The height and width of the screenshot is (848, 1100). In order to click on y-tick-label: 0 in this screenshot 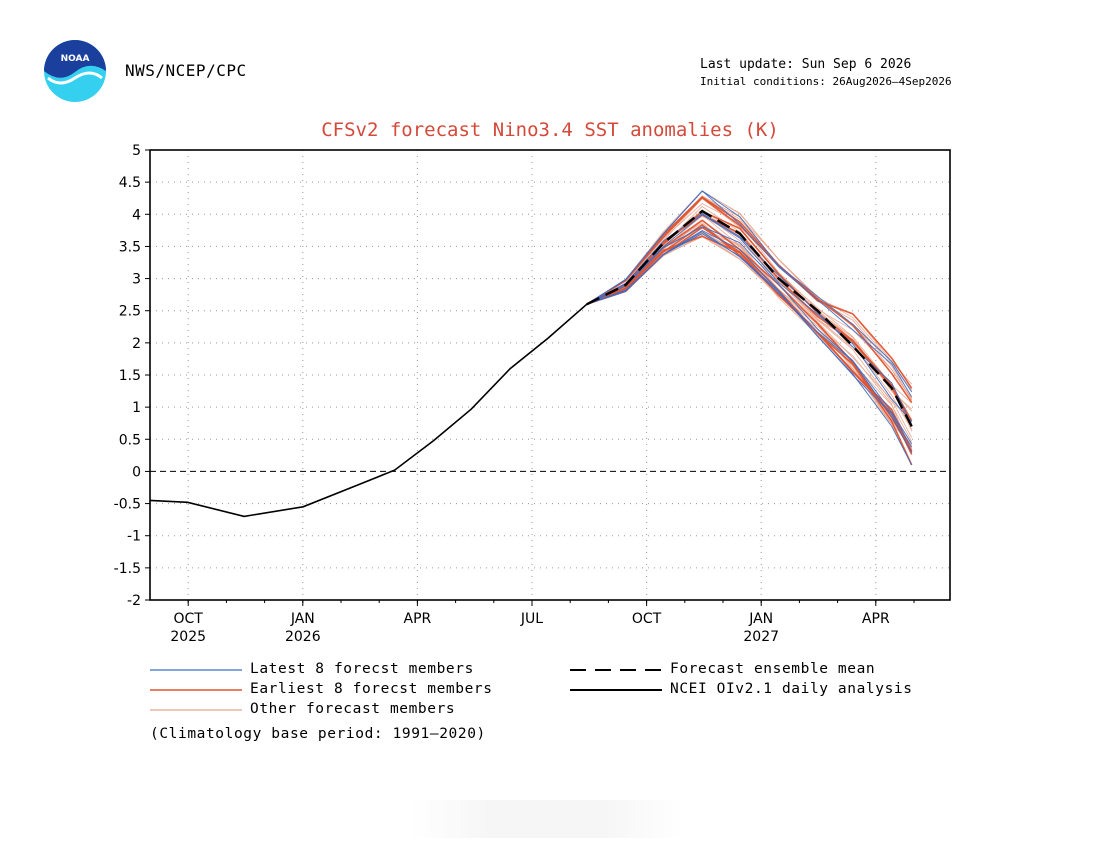, I will do `click(136, 472)`.